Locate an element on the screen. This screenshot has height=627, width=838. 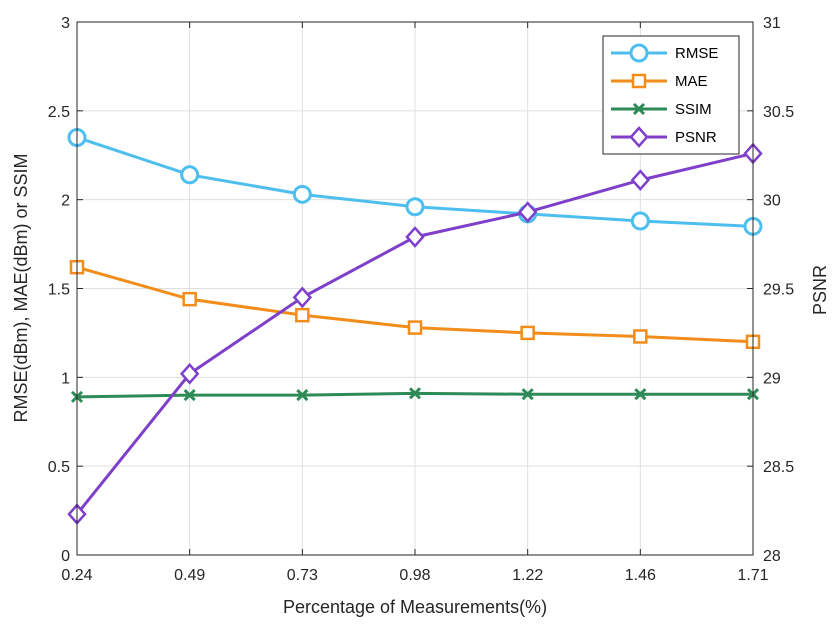
y-left-tick-label: 0.5 is located at coordinates (59, 467).